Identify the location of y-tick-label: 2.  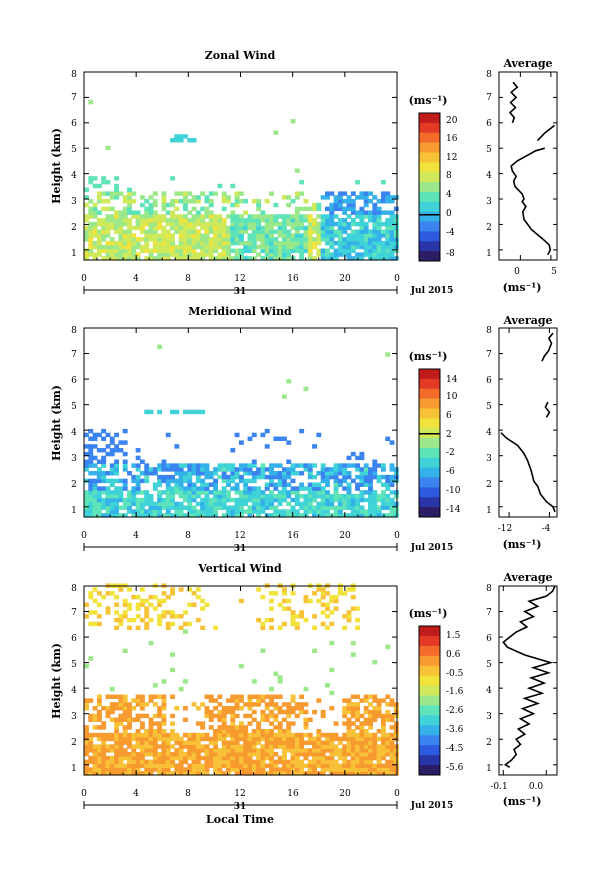
(74, 743).